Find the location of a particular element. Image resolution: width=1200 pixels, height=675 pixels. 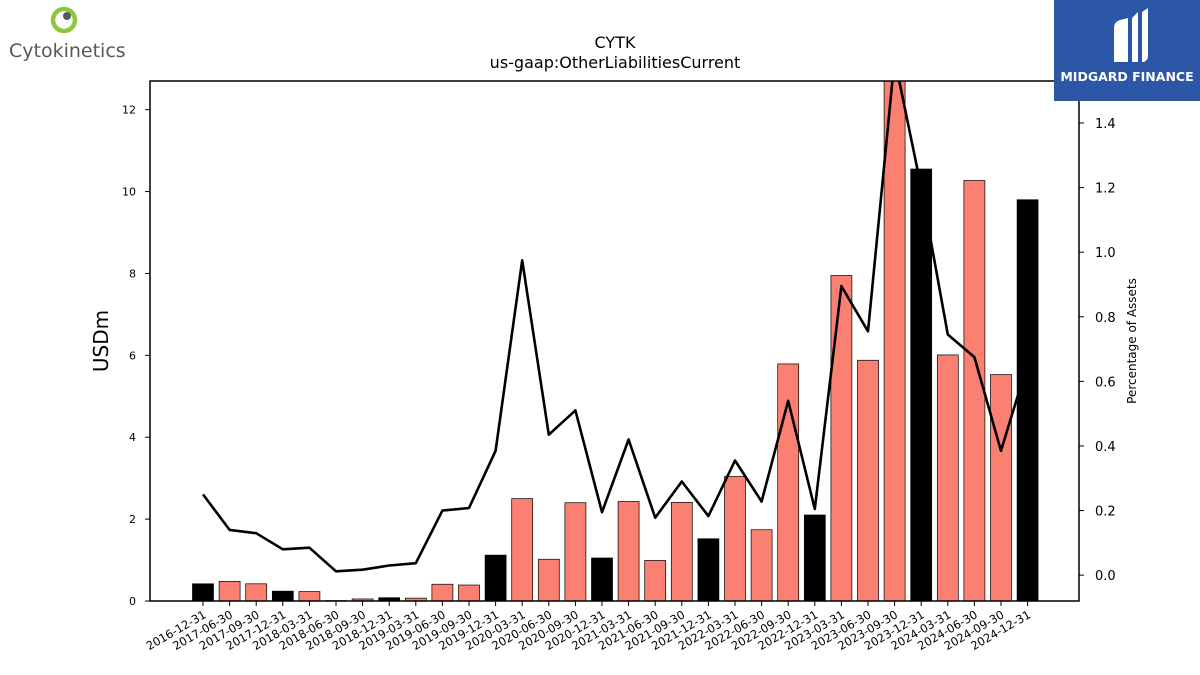

midgard-finance-logo: MIDGARD FINANCE is located at coordinates (1127, 50).